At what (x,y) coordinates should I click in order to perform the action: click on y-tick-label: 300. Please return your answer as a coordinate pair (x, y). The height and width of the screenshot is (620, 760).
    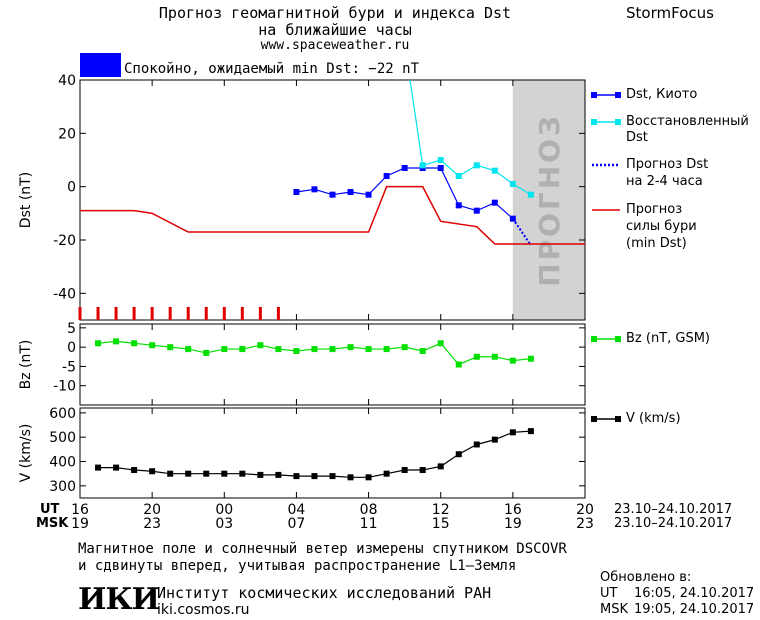
    Looking at the image, I should click on (62, 487).